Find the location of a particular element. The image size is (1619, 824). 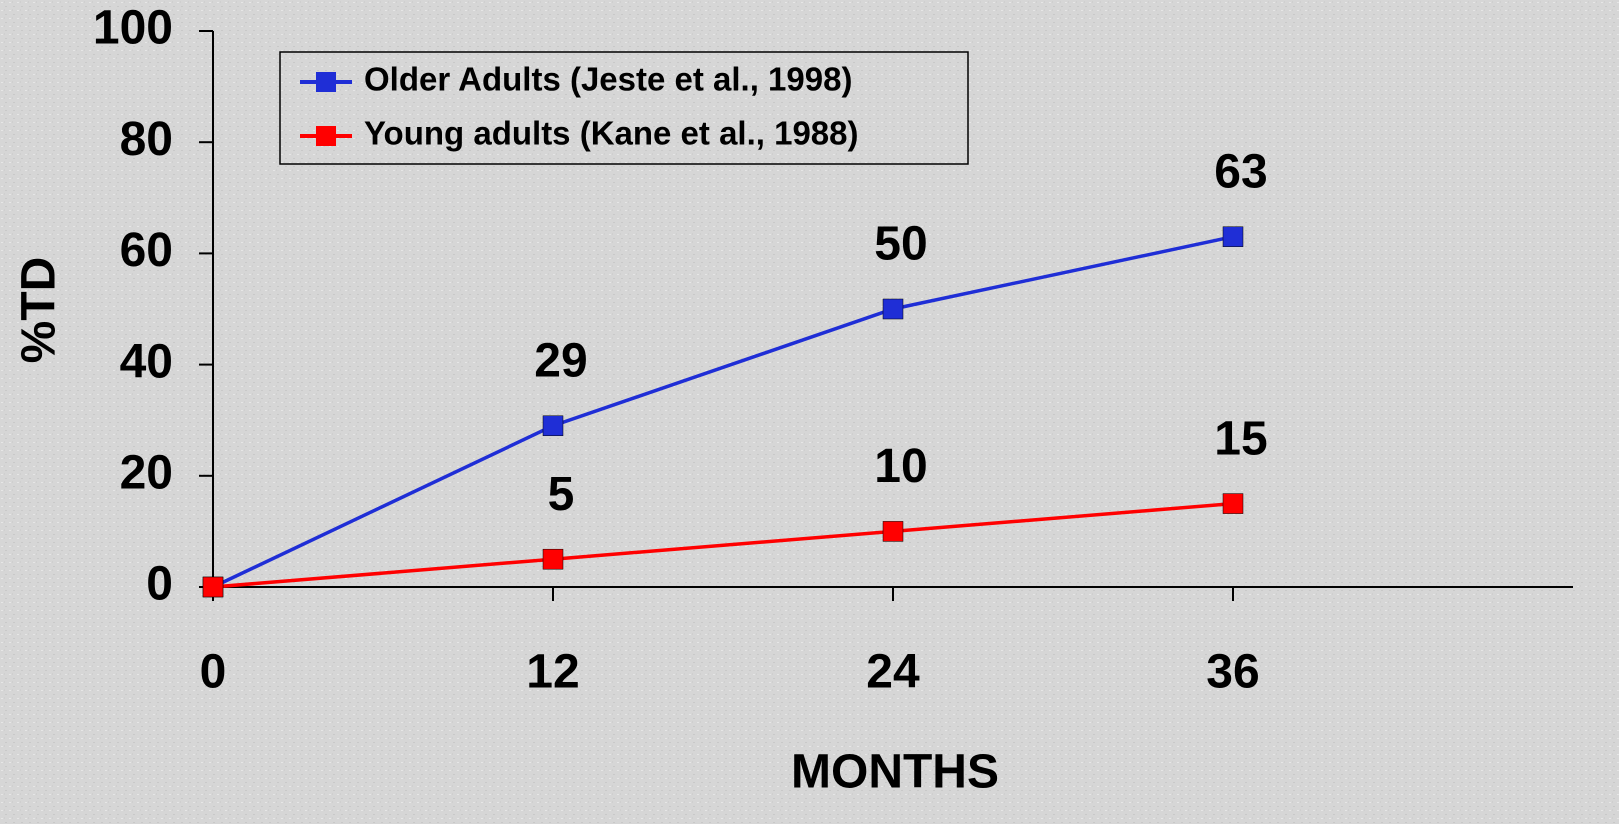

series-line is located at coordinates (723, 545).